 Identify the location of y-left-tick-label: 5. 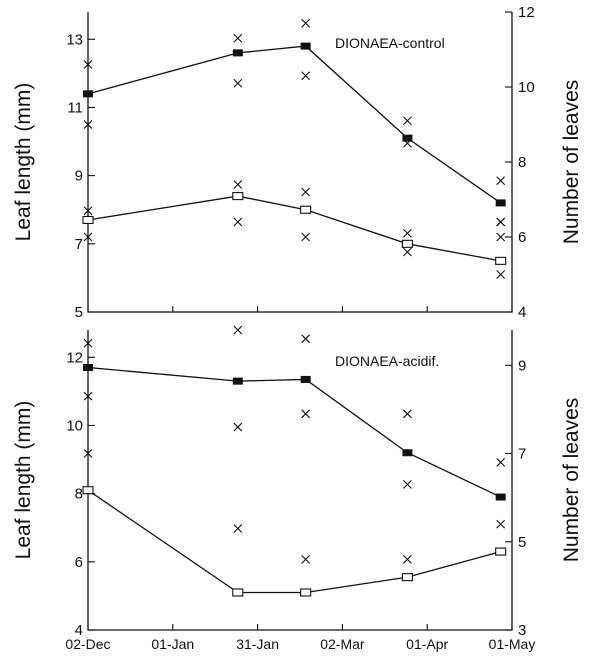
(79, 312).